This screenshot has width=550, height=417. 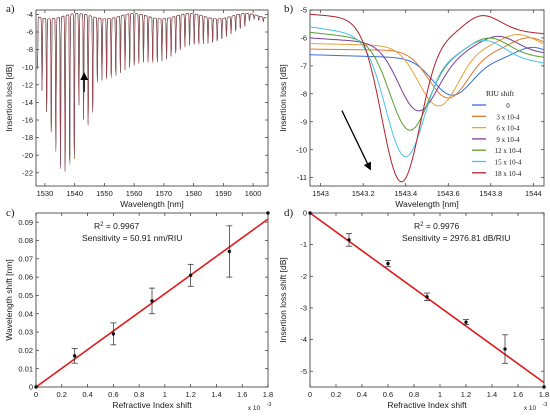 I want to click on x-tick-label: 1560, so click(x=134, y=193).